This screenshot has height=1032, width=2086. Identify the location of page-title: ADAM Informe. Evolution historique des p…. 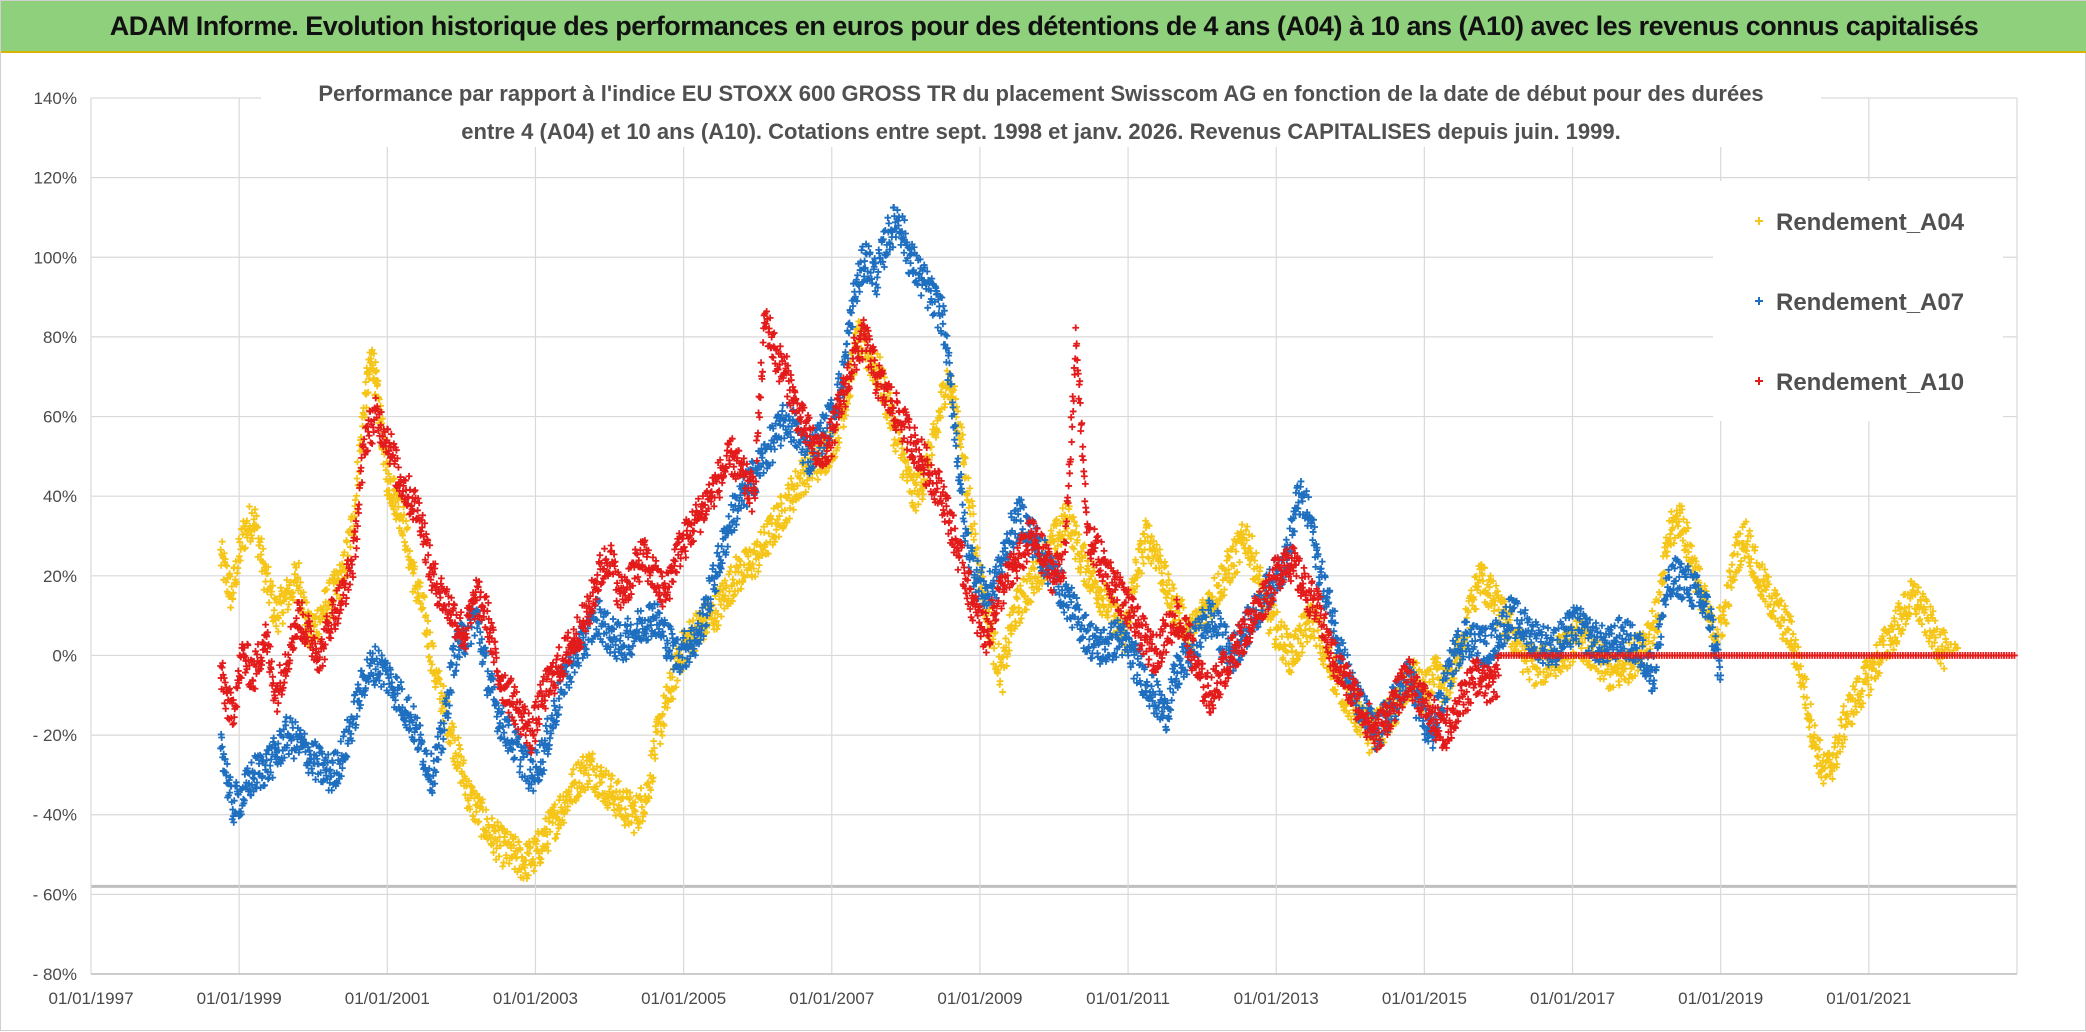
(1044, 26).